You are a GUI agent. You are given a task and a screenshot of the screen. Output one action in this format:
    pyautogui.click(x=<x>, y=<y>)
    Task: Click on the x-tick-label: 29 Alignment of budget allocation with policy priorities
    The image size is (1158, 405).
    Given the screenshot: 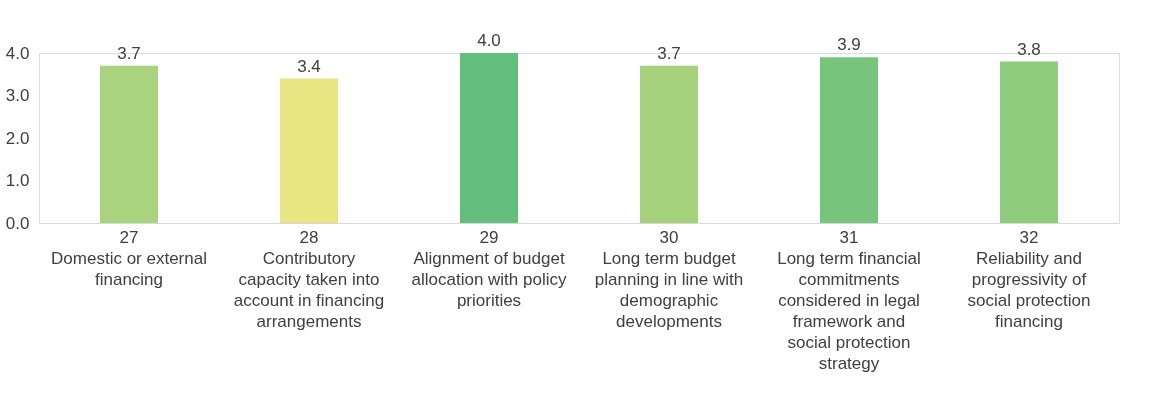 What is the action you would take?
    pyautogui.click(x=489, y=268)
    